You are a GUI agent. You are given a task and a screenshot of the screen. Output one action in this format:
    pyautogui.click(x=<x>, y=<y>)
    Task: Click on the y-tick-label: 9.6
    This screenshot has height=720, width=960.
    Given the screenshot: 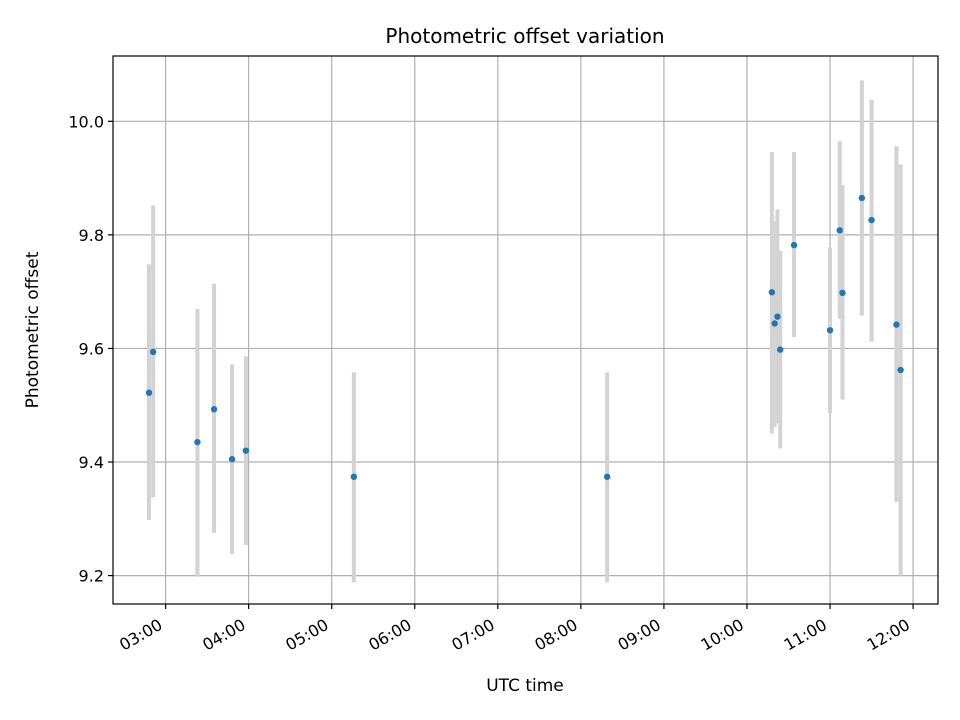 What is the action you would take?
    pyautogui.click(x=91, y=348)
    